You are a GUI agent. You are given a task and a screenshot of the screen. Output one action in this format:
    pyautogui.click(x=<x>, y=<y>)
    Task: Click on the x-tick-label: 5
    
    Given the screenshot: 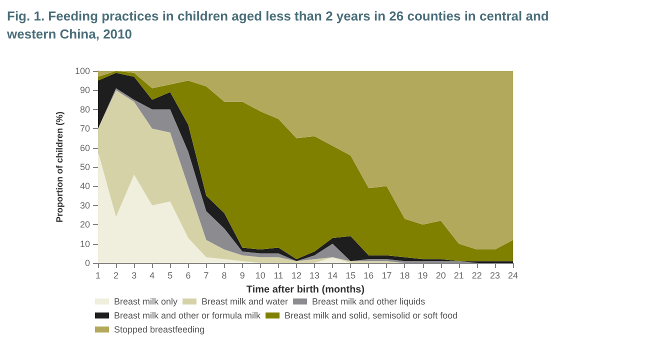 What is the action you would take?
    pyautogui.click(x=170, y=275)
    